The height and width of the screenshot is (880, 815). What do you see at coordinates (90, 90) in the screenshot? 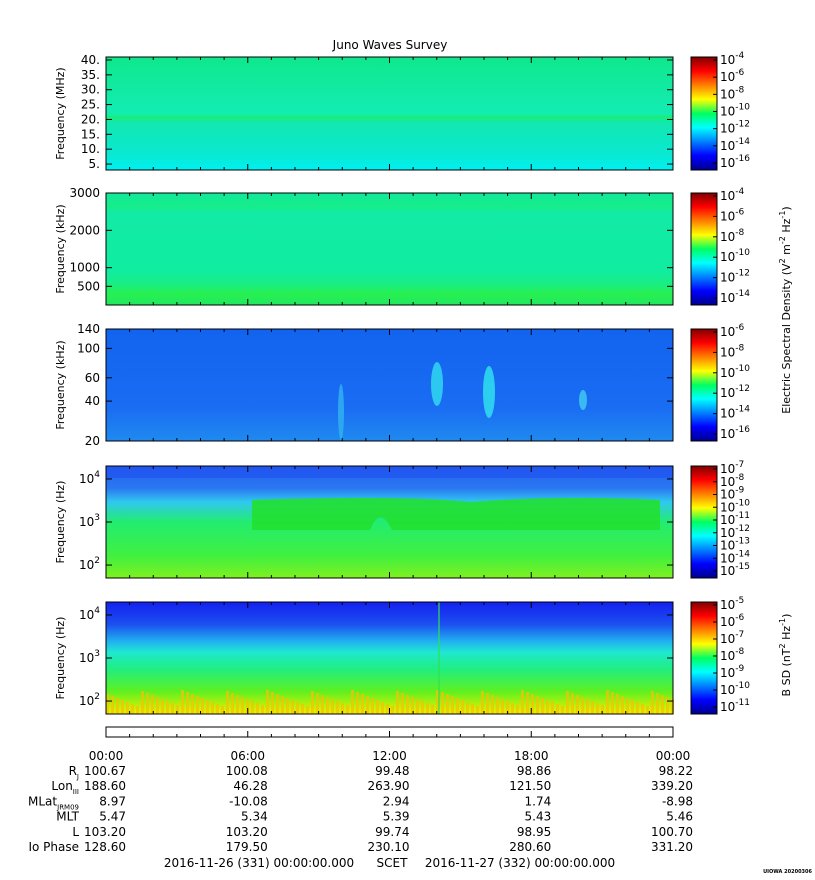
I see `y-tick-label: 30.` at bounding box center [90, 90].